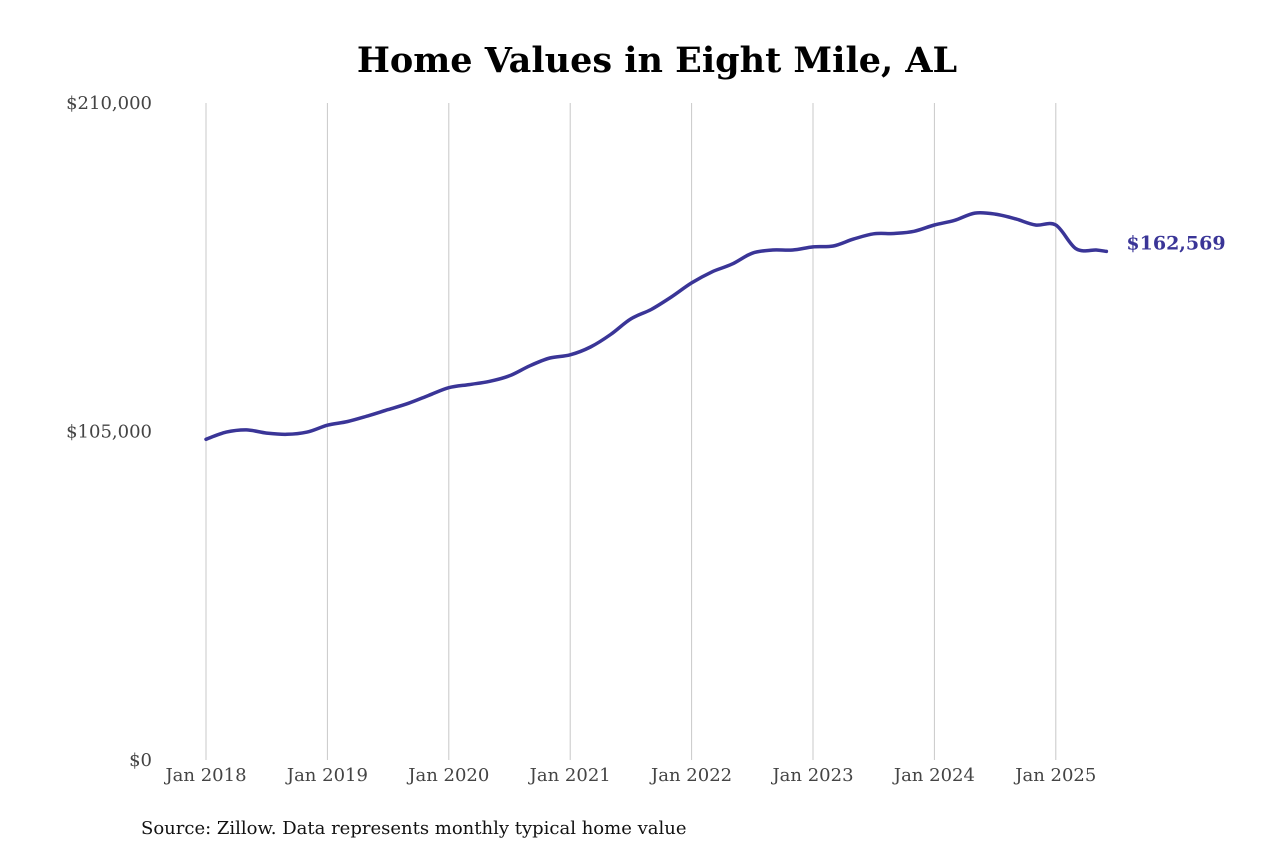 The height and width of the screenshot is (853, 1280). What do you see at coordinates (657, 60) in the screenshot?
I see `chart-title: Home Values in Eight Mile, AL` at bounding box center [657, 60].